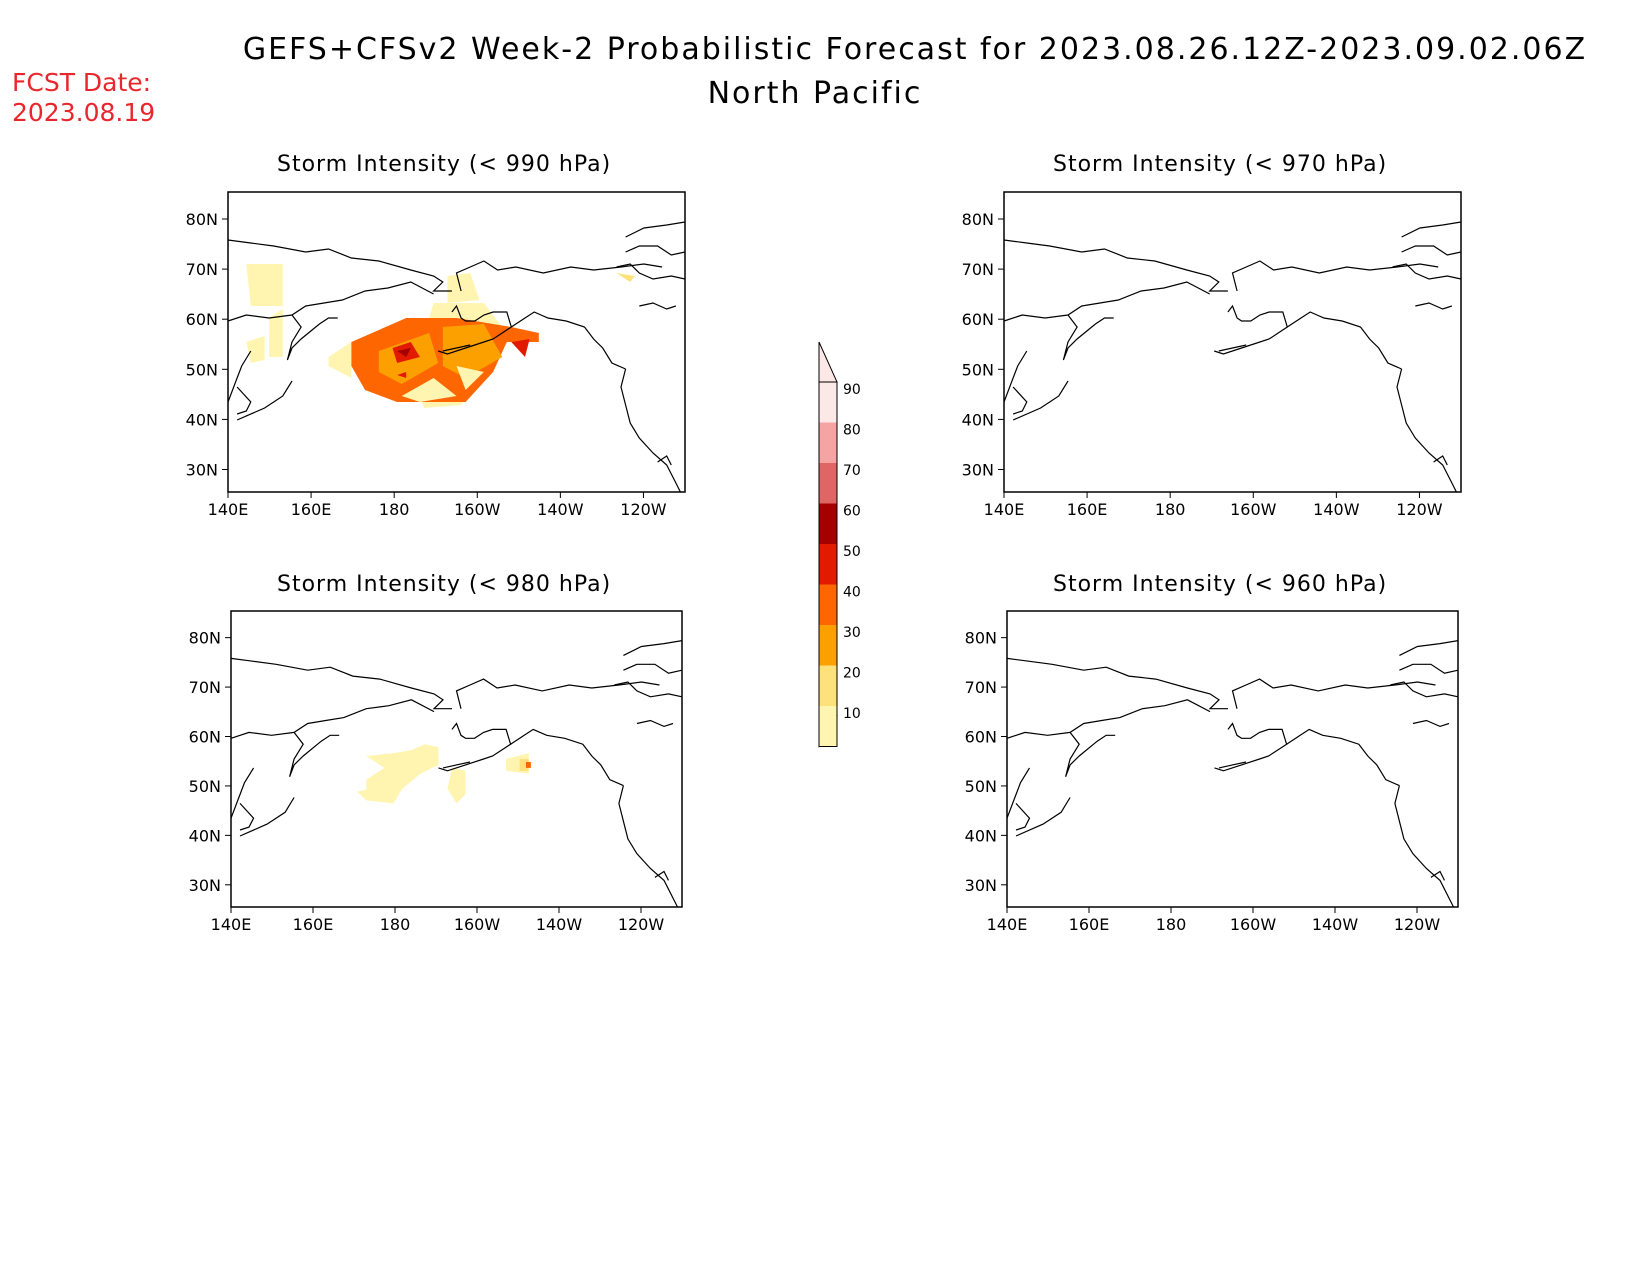  Describe the element at coordinates (84, 112) in the screenshot. I see `fcst-date-value: 2023.08.19` at that location.